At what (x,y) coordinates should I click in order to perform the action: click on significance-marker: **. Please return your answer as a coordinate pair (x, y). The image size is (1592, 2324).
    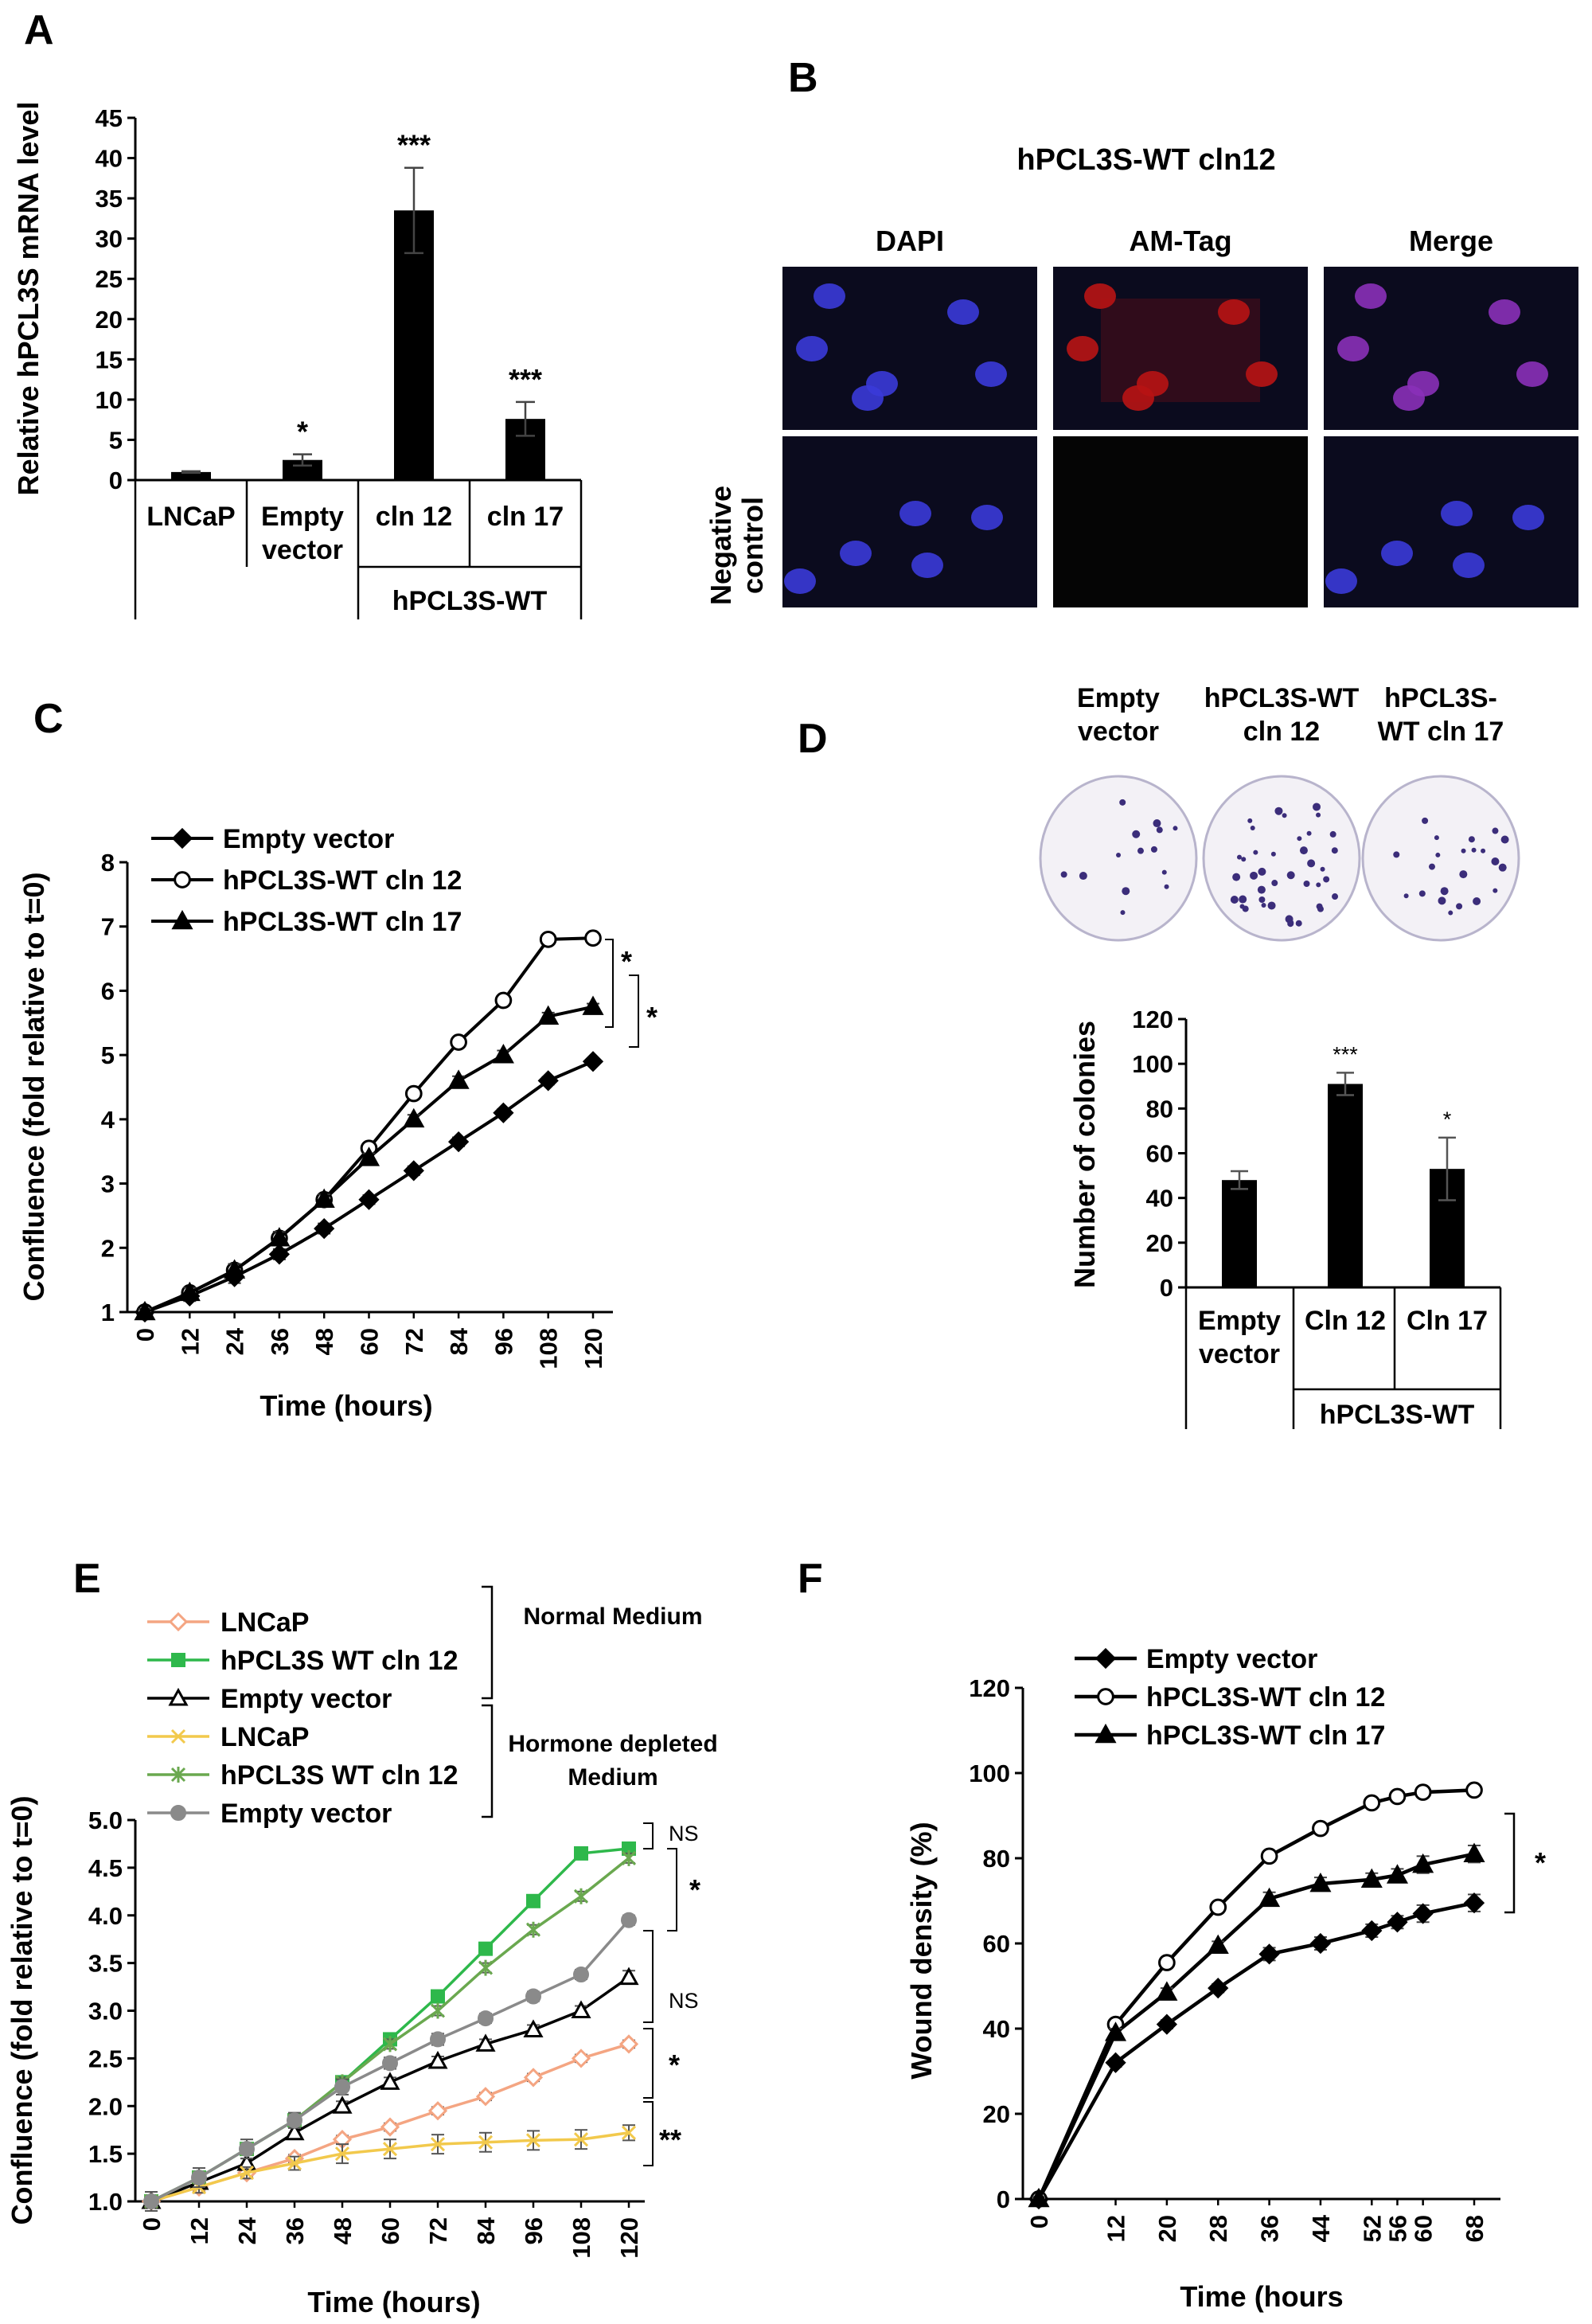
    Looking at the image, I should click on (670, 2140).